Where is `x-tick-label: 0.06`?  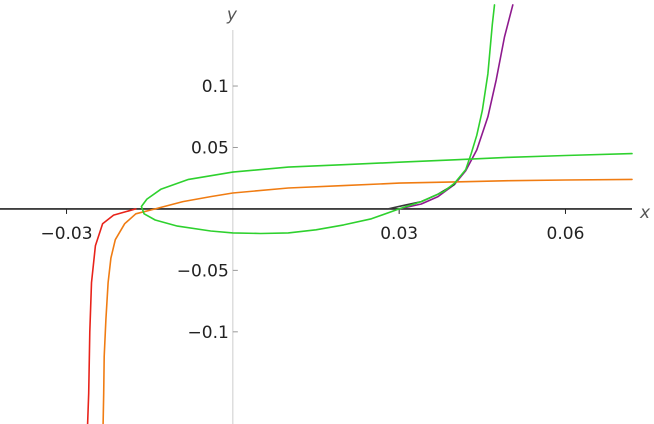
x-tick-label: 0.06 is located at coordinates (566, 234).